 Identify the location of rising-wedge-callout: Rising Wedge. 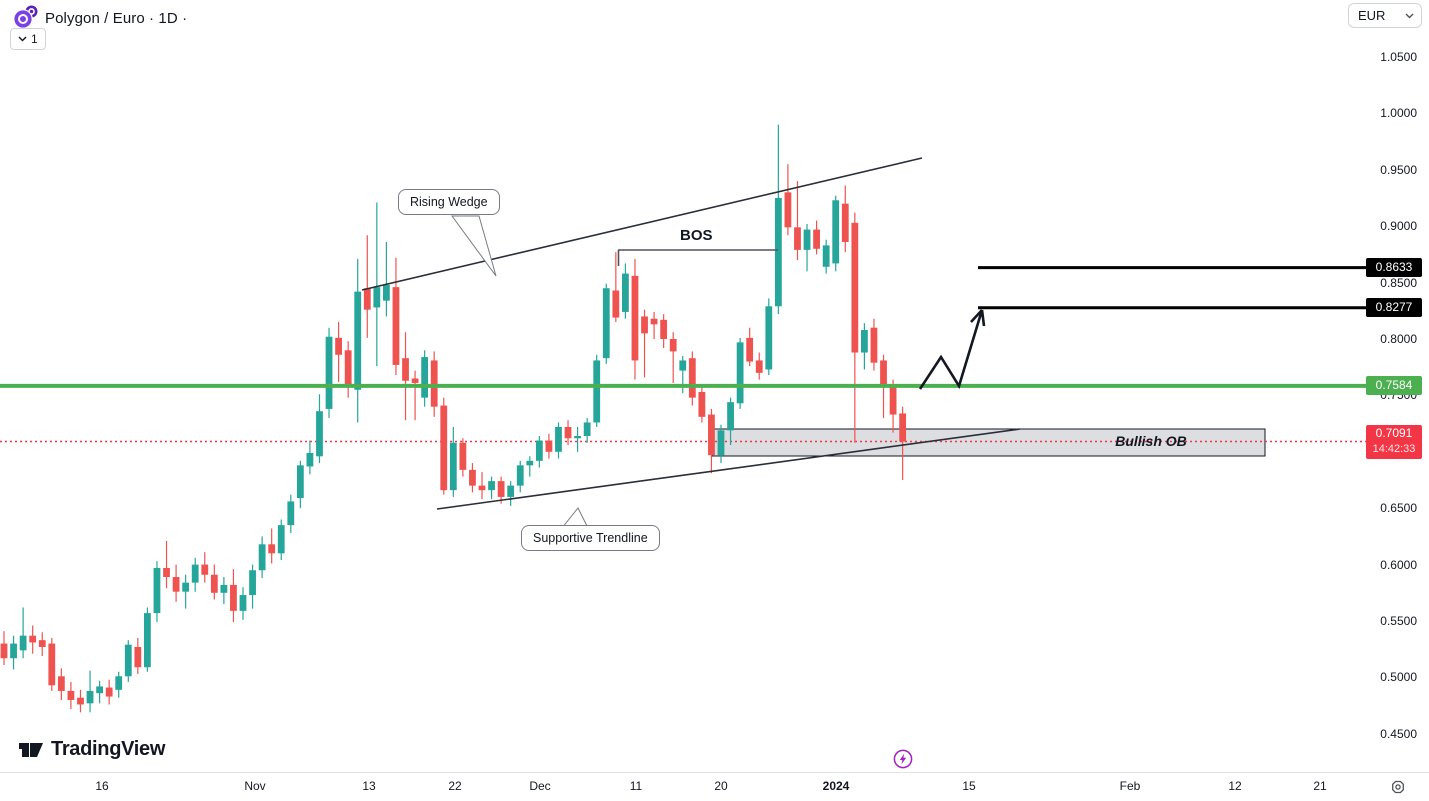
(449, 202).